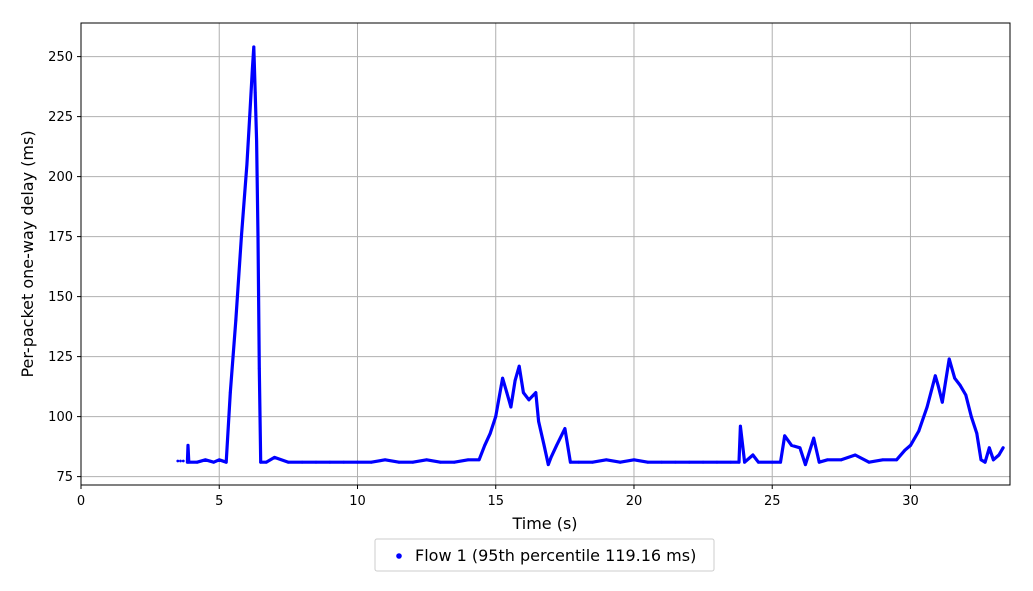  I want to click on legend-label: Flow 1 (95th percentile 119.16 ms), so click(555, 555).